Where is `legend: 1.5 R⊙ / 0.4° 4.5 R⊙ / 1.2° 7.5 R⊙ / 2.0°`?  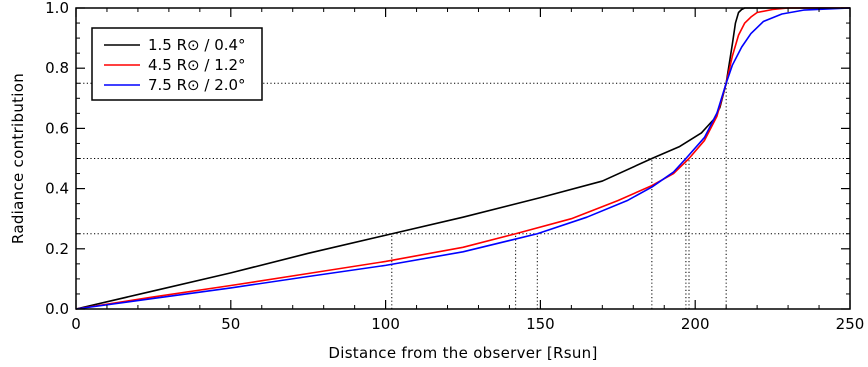
legend: 1.5 R⊙ / 0.4° 4.5 R⊙ / 1.2° 7.5 R⊙ / 2.0° is located at coordinates (177, 64).